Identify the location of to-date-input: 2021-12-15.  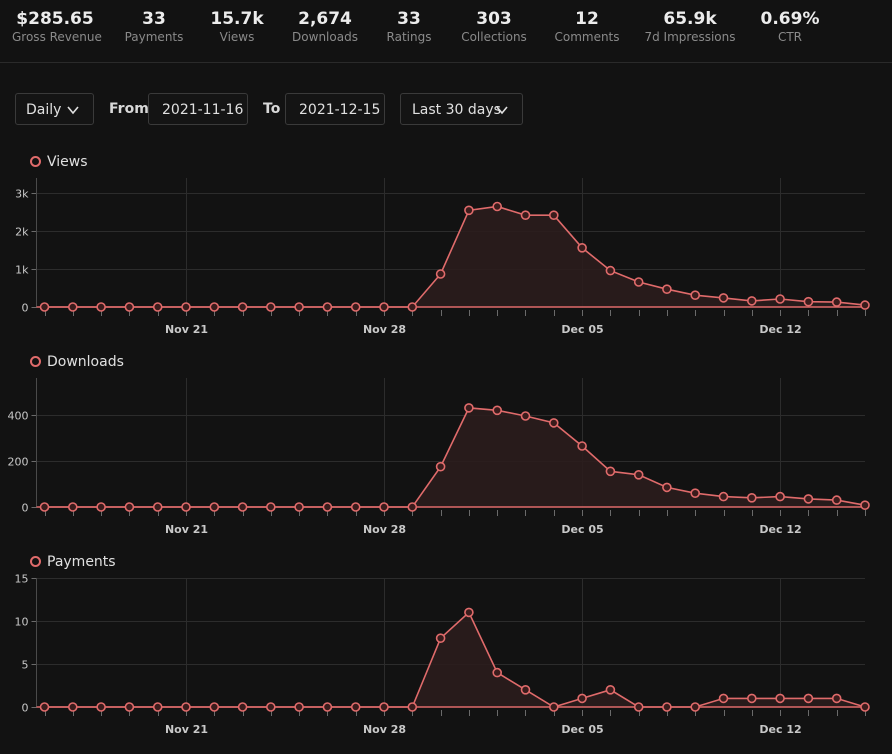
(335, 109).